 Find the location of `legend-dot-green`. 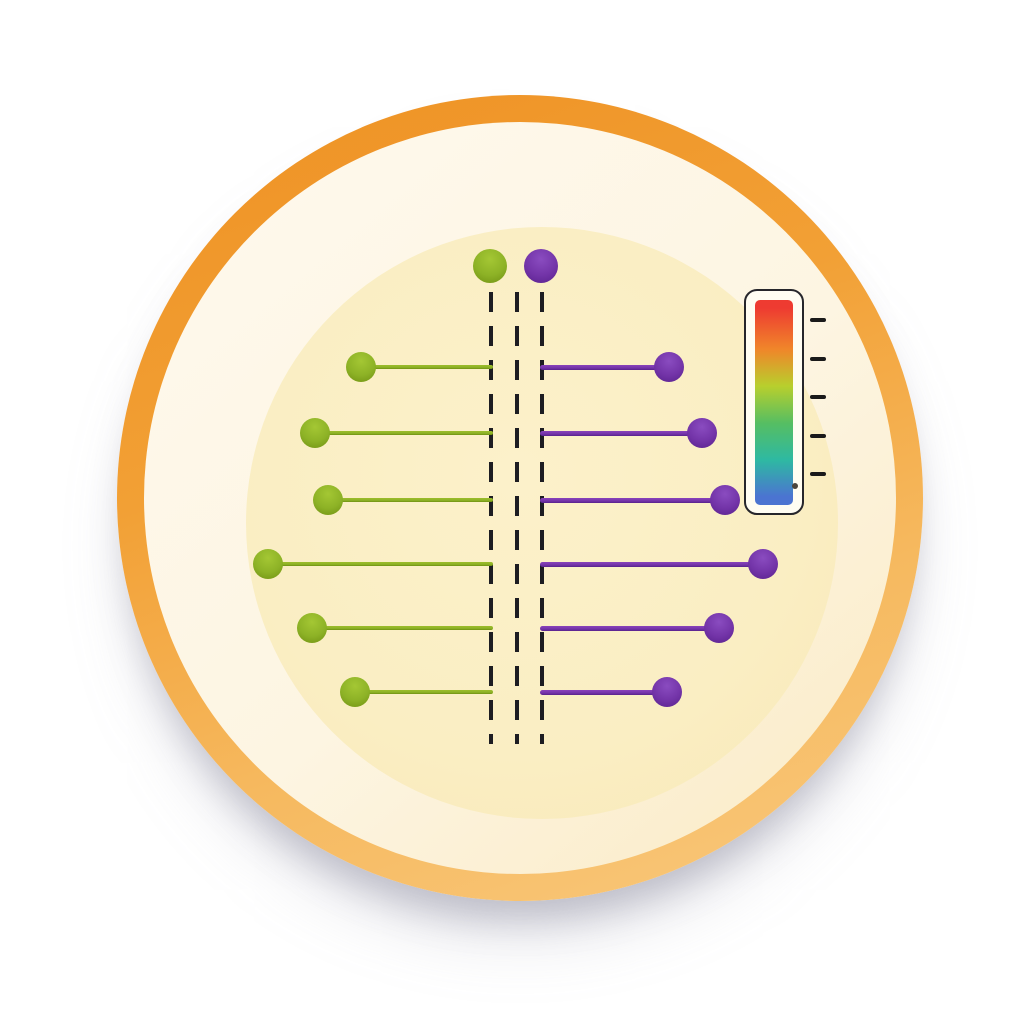

legend-dot-green is located at coordinates (490, 266).